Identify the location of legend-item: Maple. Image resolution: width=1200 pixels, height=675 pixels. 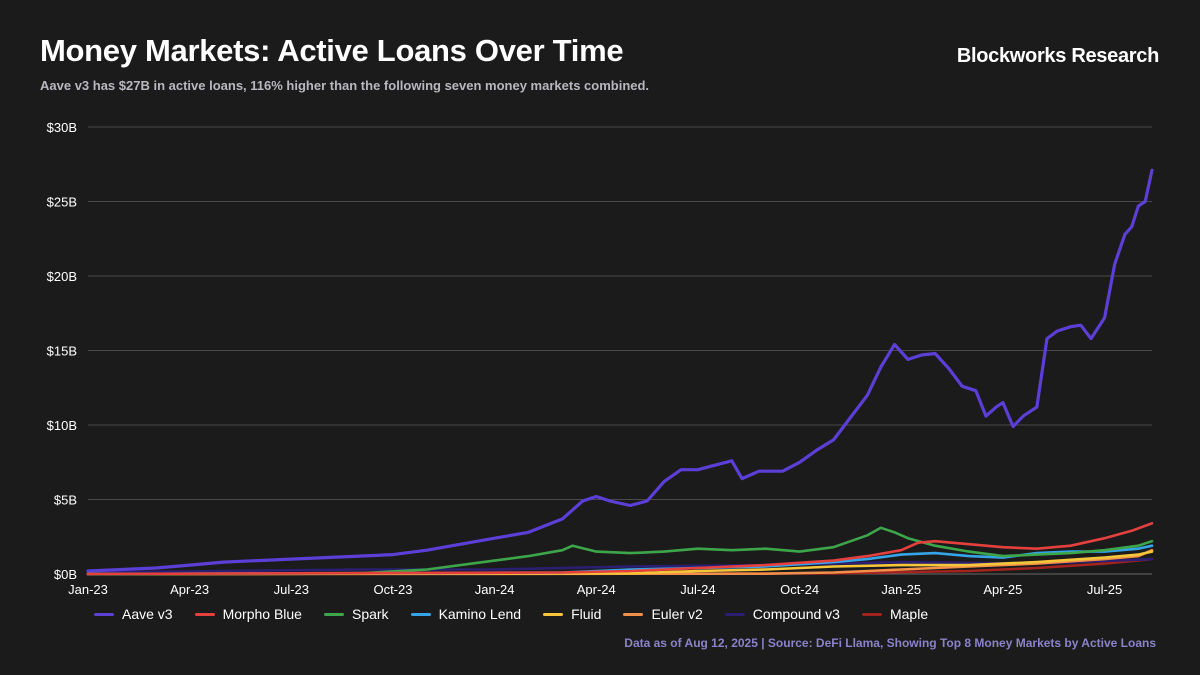
(895, 614).